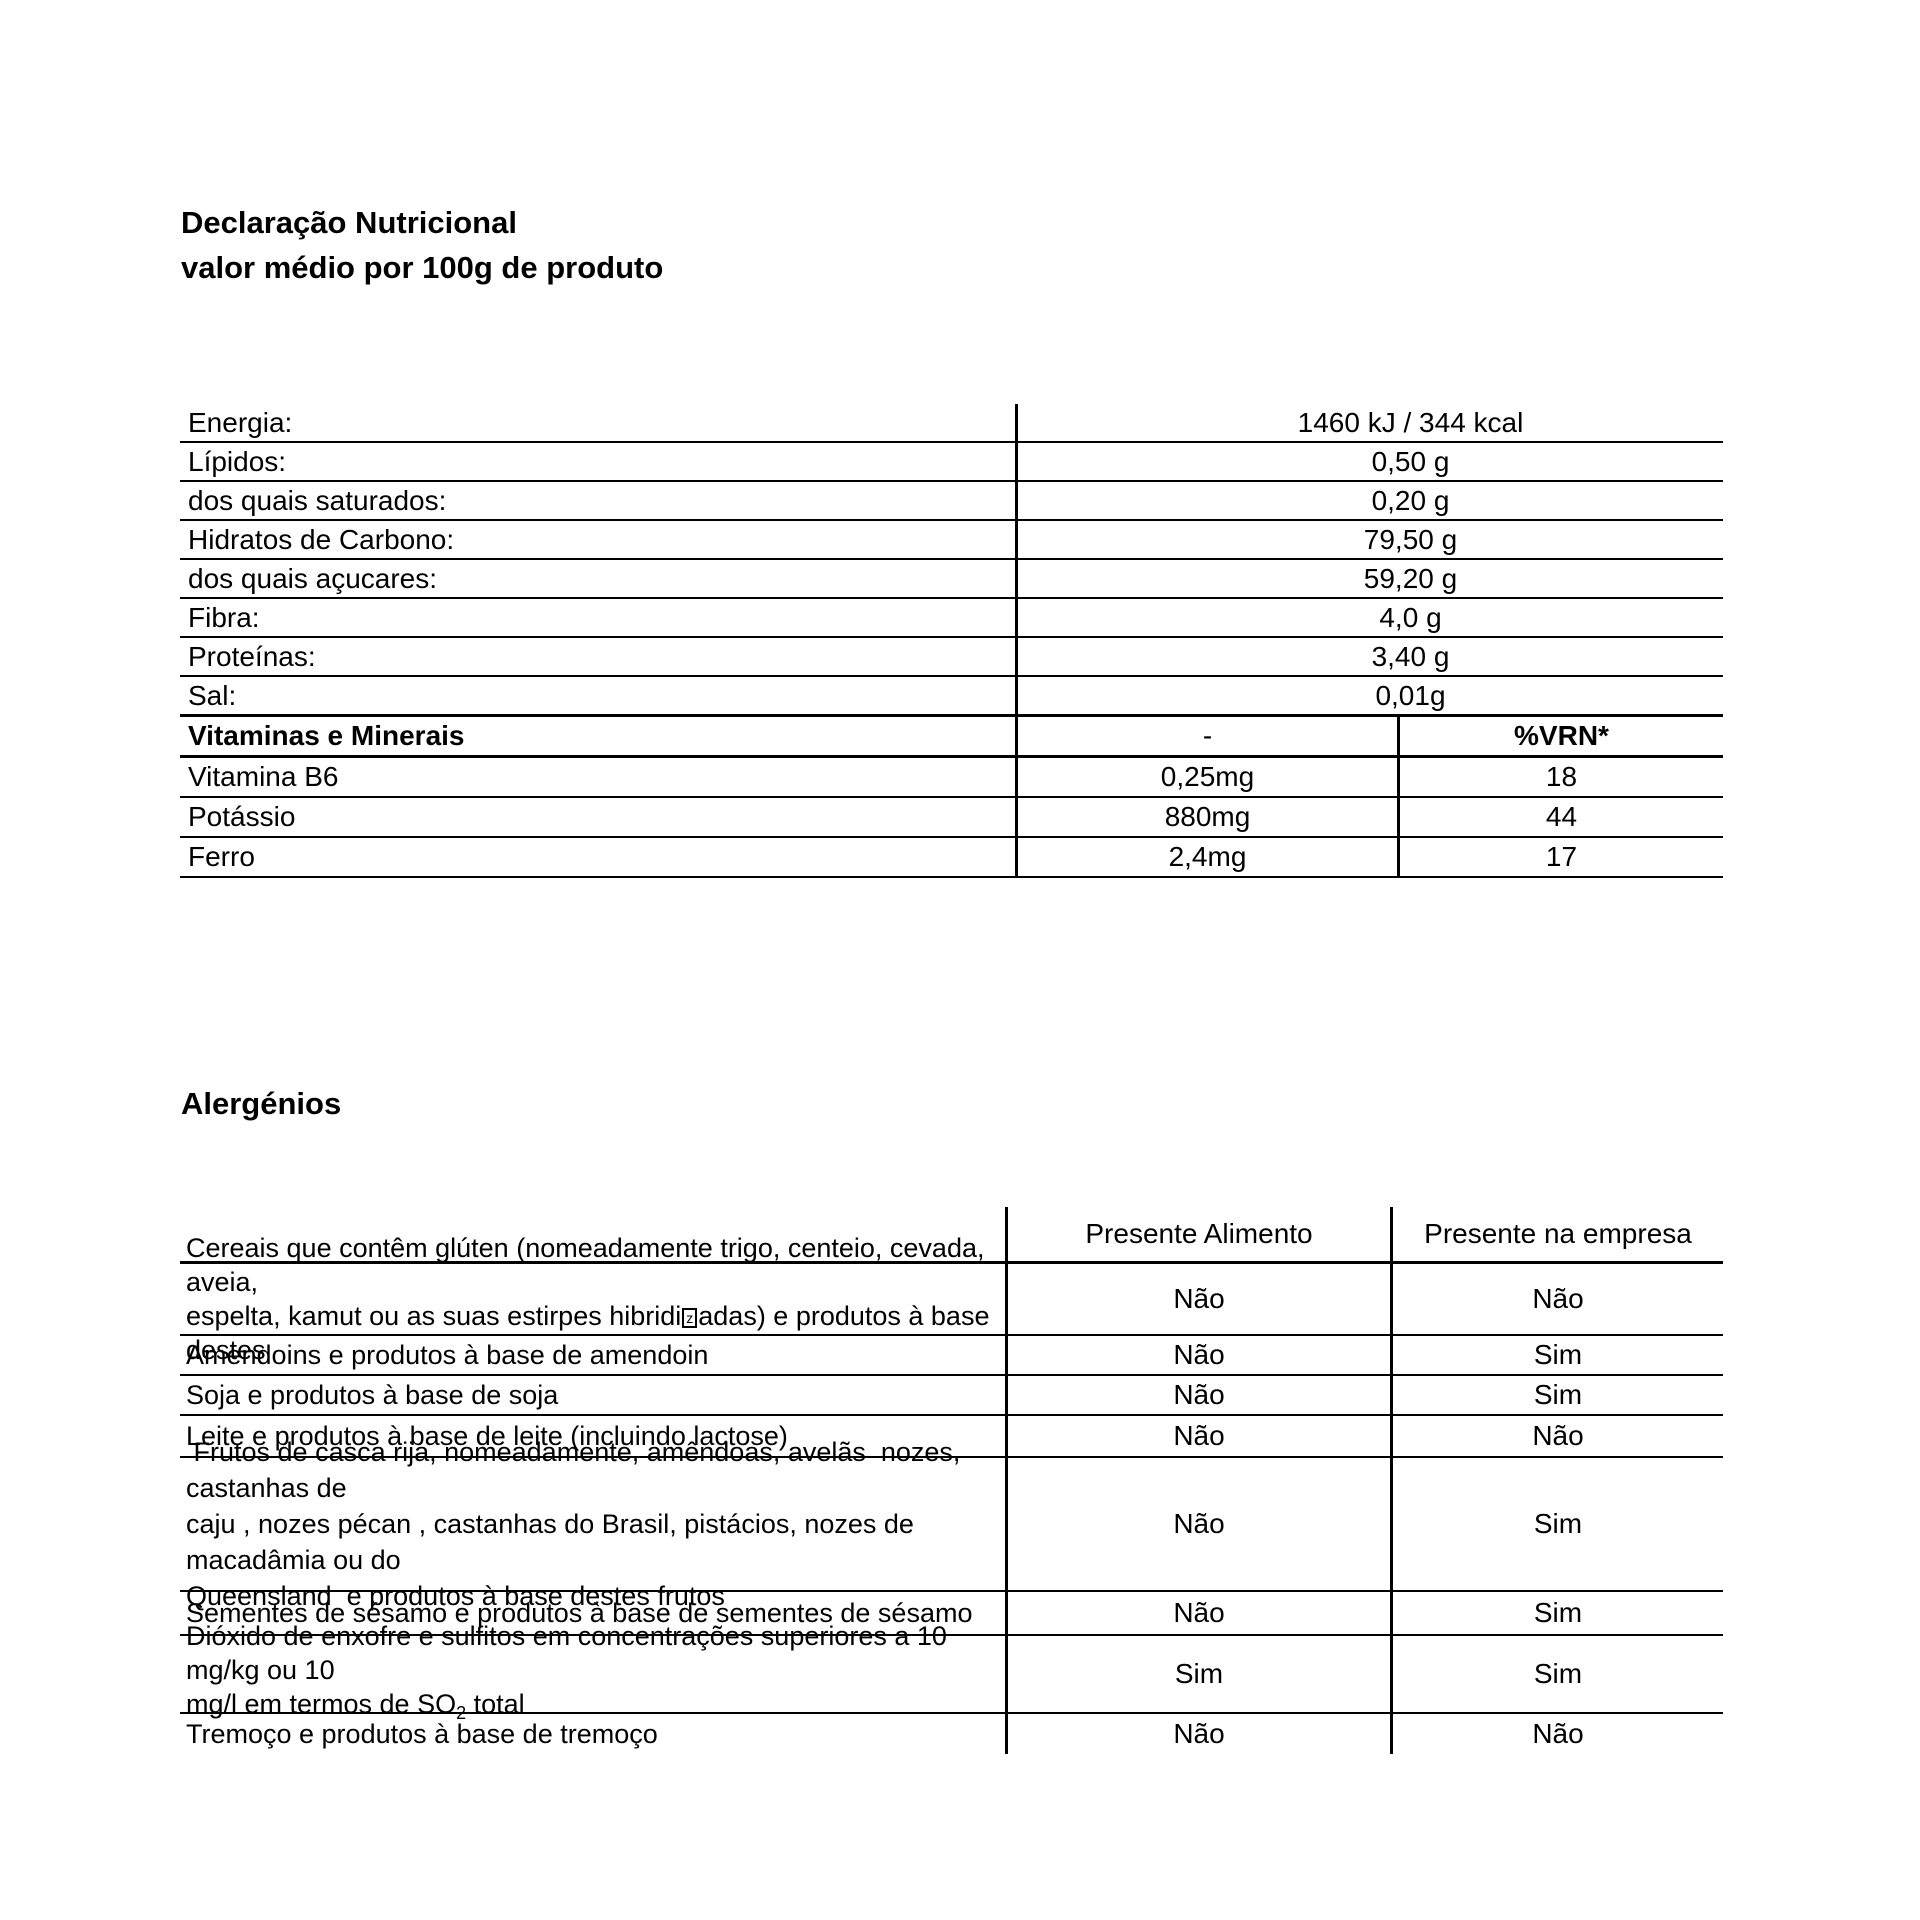 The width and height of the screenshot is (1920, 1920). What do you see at coordinates (355, 1705) in the screenshot?
I see `allergen-label-line-2: mg/l em termos de SO2 total` at bounding box center [355, 1705].